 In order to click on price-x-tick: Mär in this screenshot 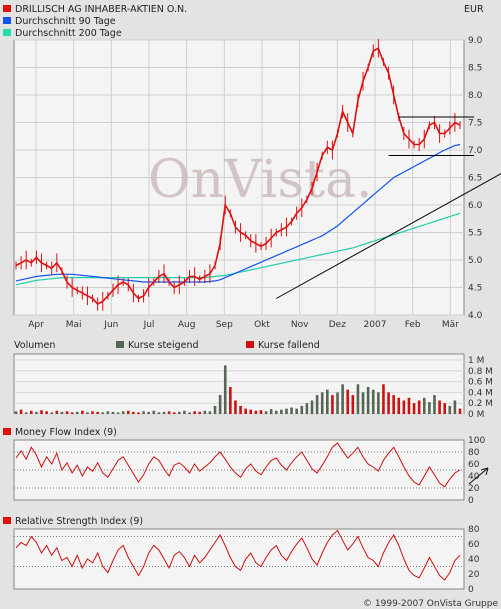, I will do `click(450, 325)`.